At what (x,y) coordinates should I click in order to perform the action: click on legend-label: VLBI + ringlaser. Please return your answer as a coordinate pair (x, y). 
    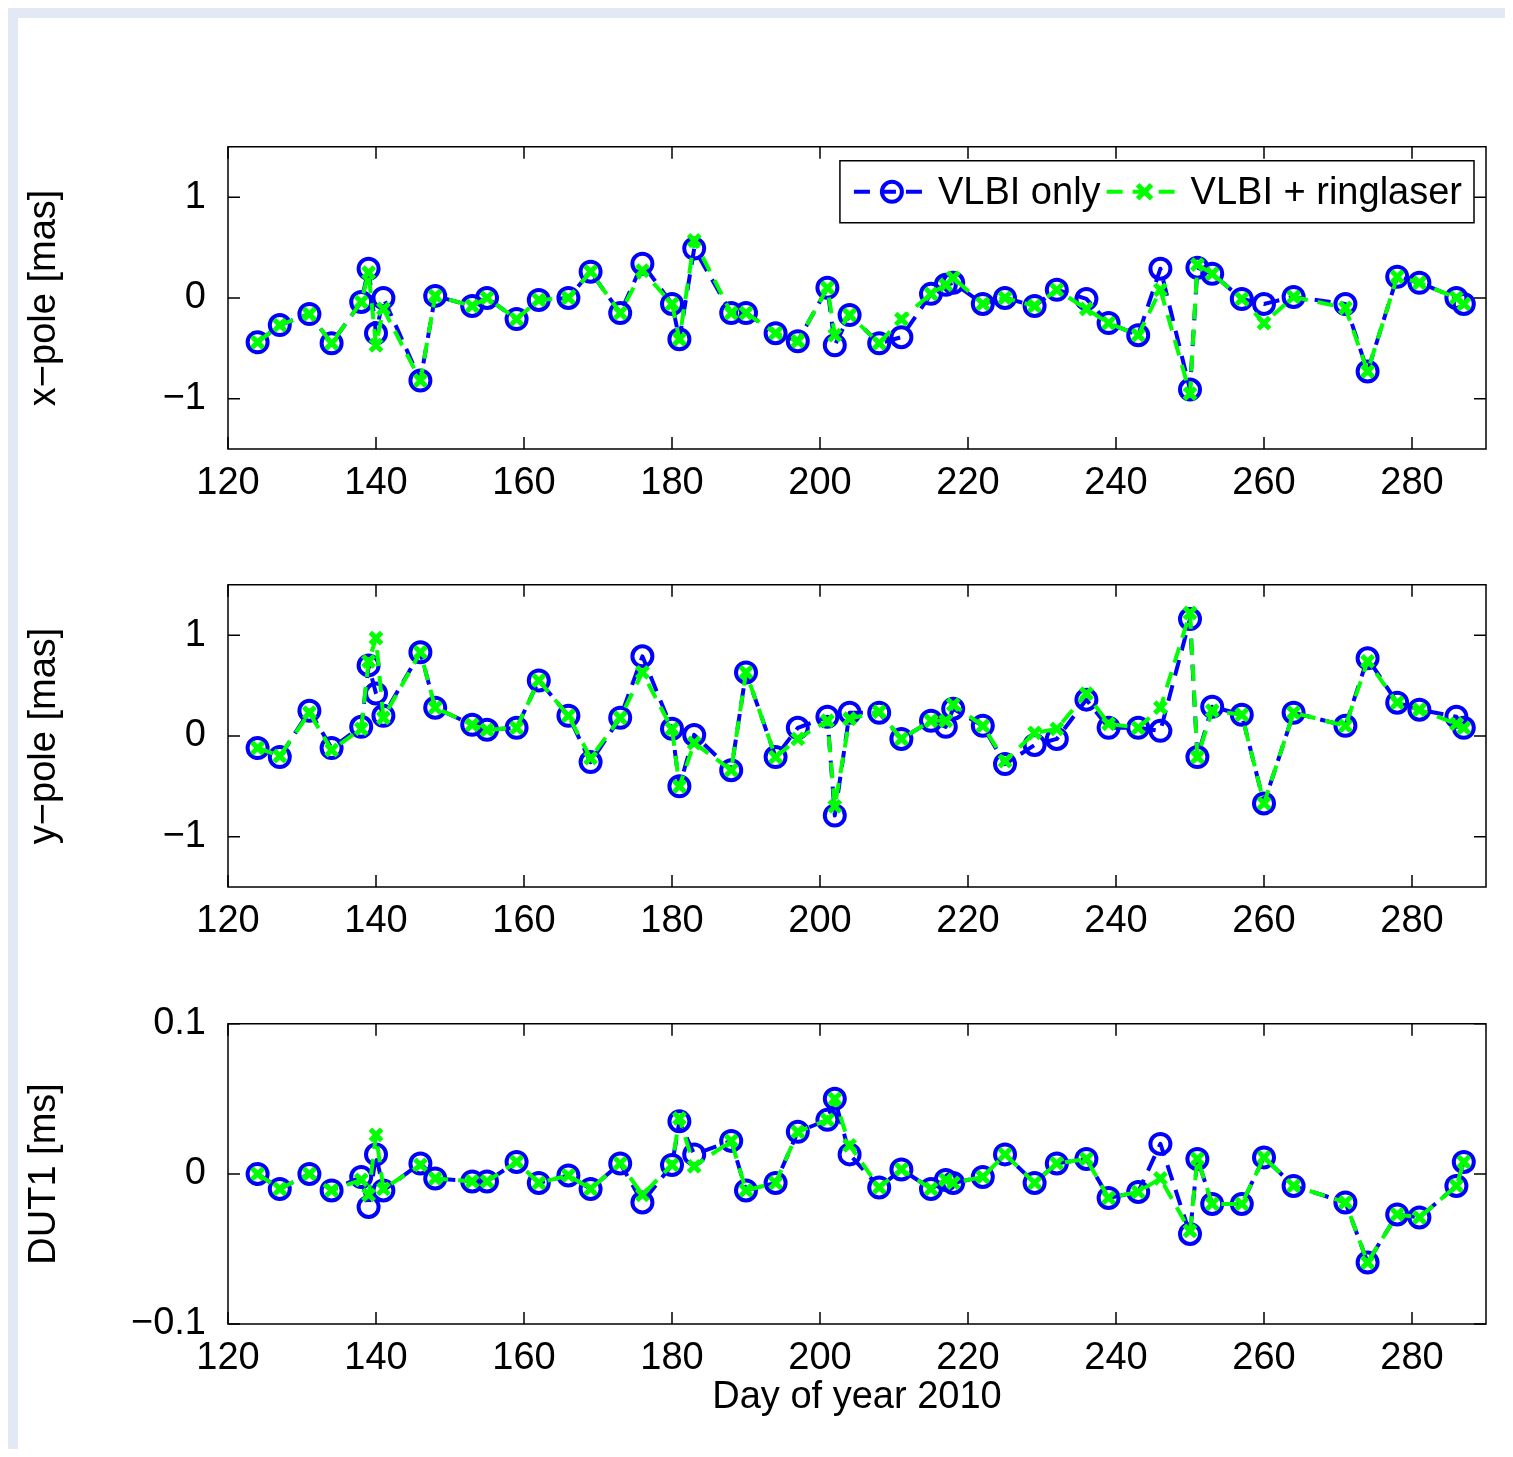
    Looking at the image, I should click on (1326, 191).